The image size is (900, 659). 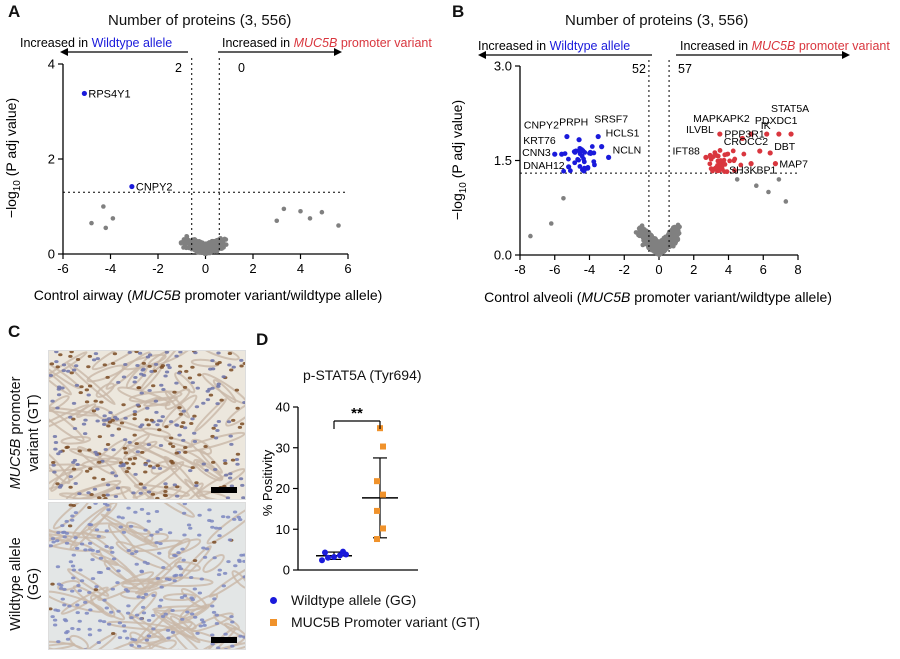 What do you see at coordinates (686, 151) in the screenshot?
I see `point-label: IFT88` at bounding box center [686, 151].